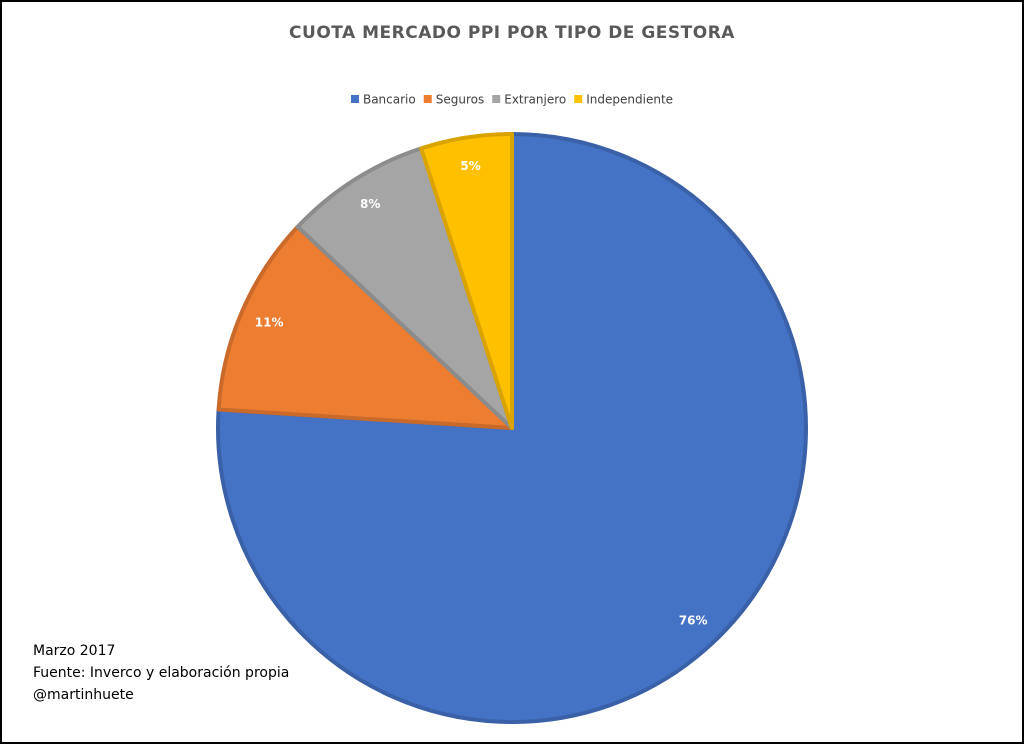 The height and width of the screenshot is (744, 1024). I want to click on legend-text: Bancario, so click(389, 100).